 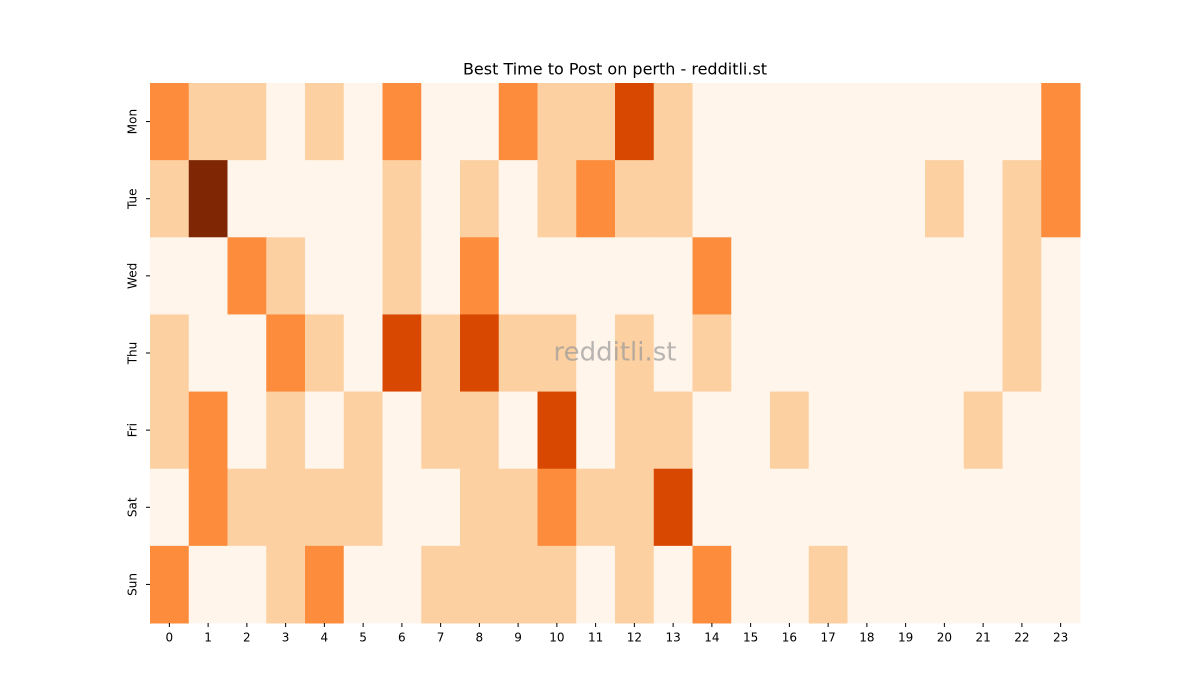 I want to click on chart-title: Best Time to Post on perth - redditli.st, so click(x=615, y=69).